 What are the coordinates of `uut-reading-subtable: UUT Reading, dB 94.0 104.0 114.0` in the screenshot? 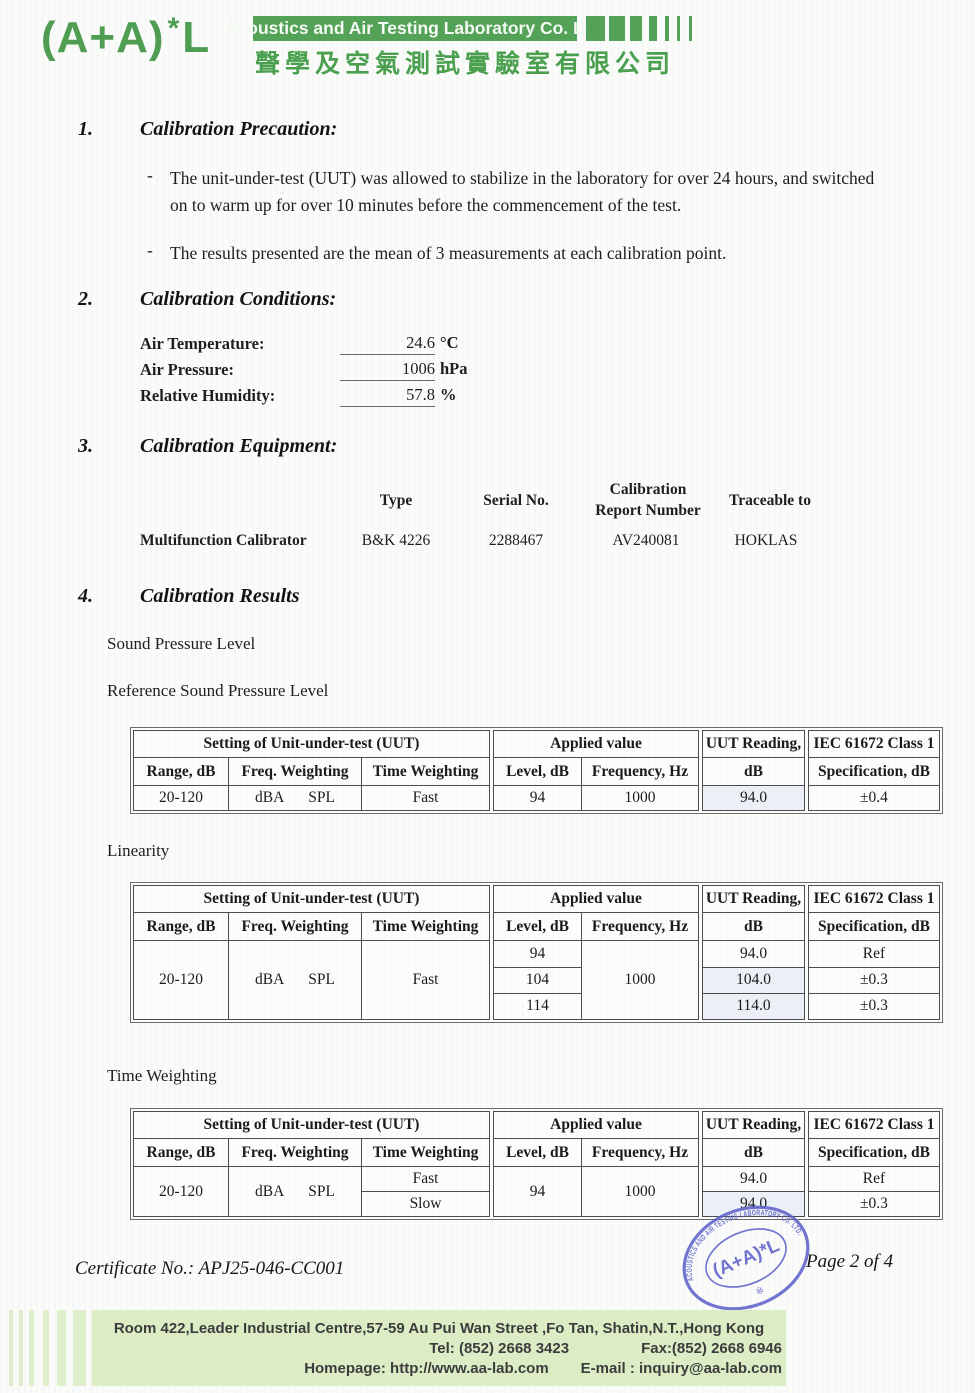 It's located at (753, 952).